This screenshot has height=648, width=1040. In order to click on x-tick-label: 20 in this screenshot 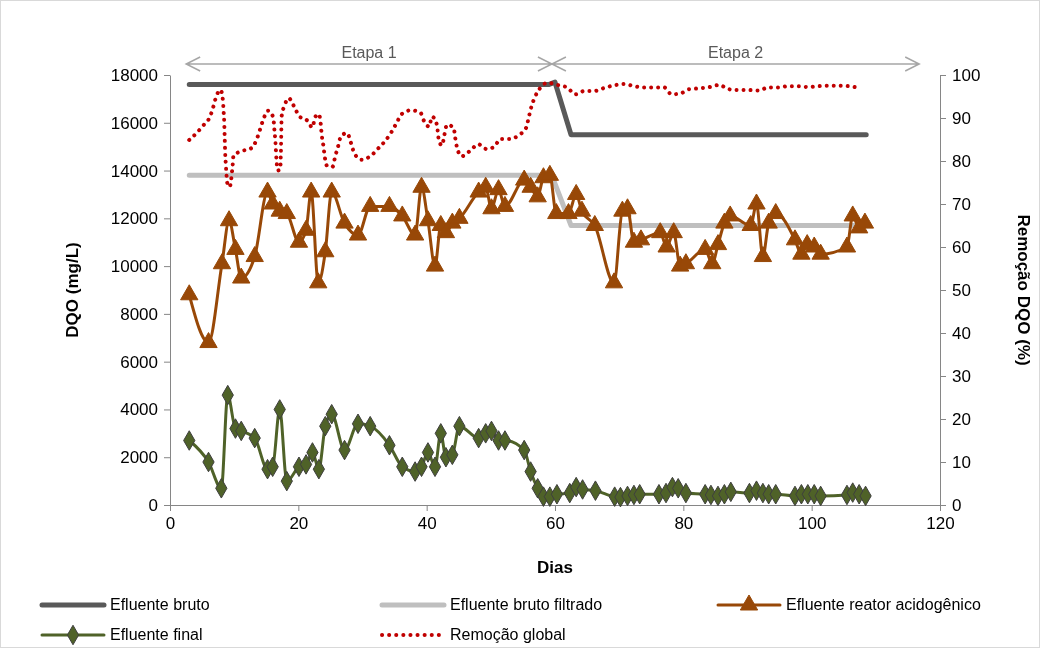, I will do `click(299, 524)`.